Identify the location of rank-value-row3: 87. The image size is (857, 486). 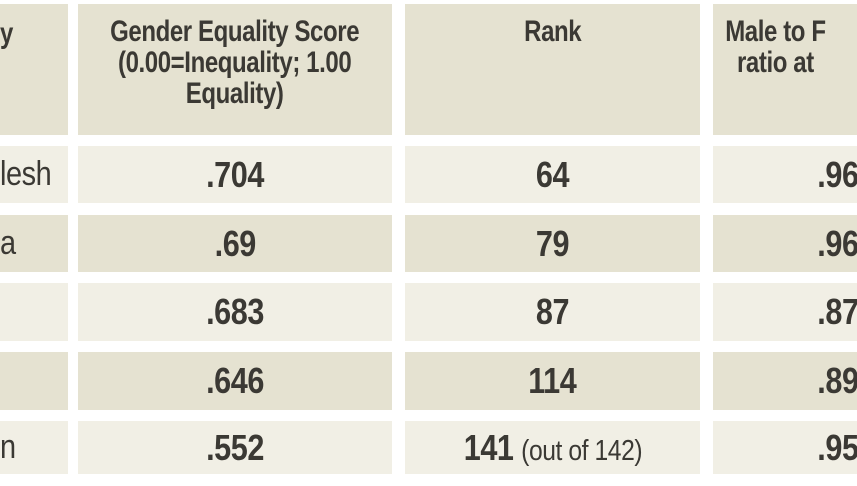
(552, 311).